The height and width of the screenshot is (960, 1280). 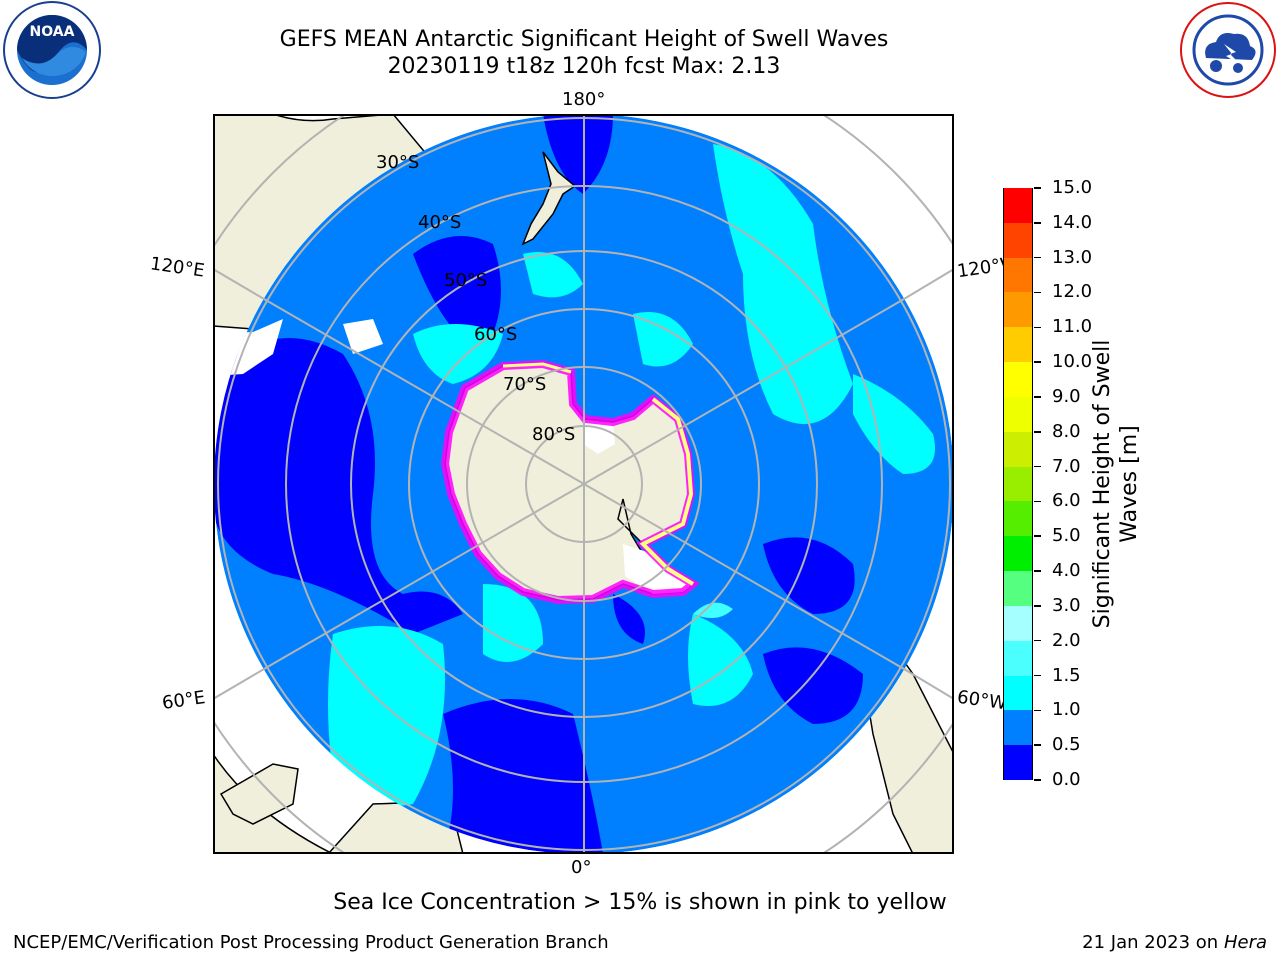 What do you see at coordinates (1072, 292) in the screenshot?
I see `colorbar-tick-label: 12.0` at bounding box center [1072, 292].